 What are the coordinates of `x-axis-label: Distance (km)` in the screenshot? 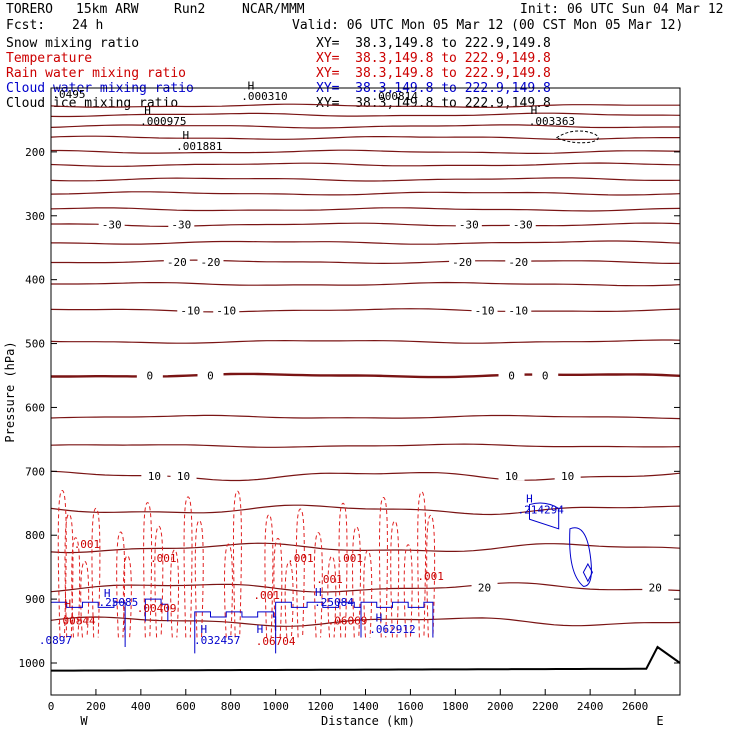 It's located at (368, 721).